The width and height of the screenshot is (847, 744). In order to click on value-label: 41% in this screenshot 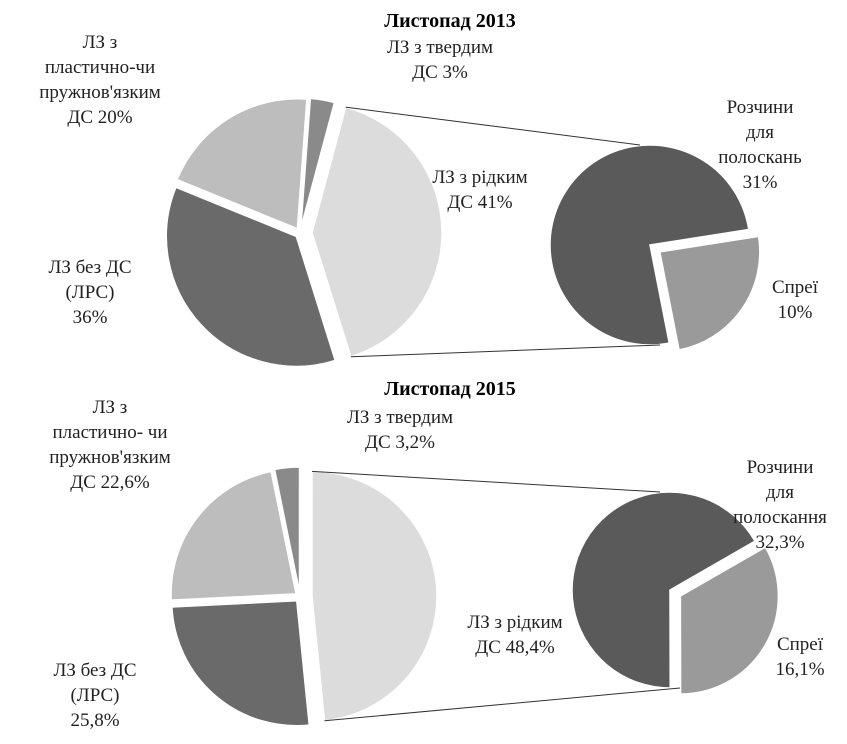, I will do `click(495, 202)`.